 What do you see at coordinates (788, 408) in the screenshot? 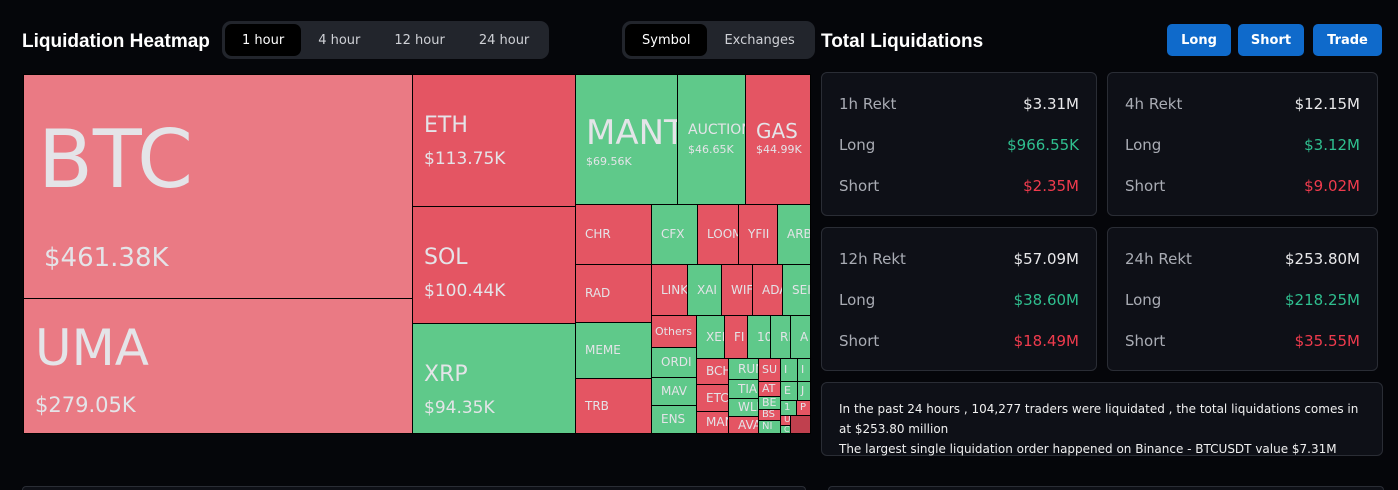
I see `treemap-cell-1: 1` at bounding box center [788, 408].